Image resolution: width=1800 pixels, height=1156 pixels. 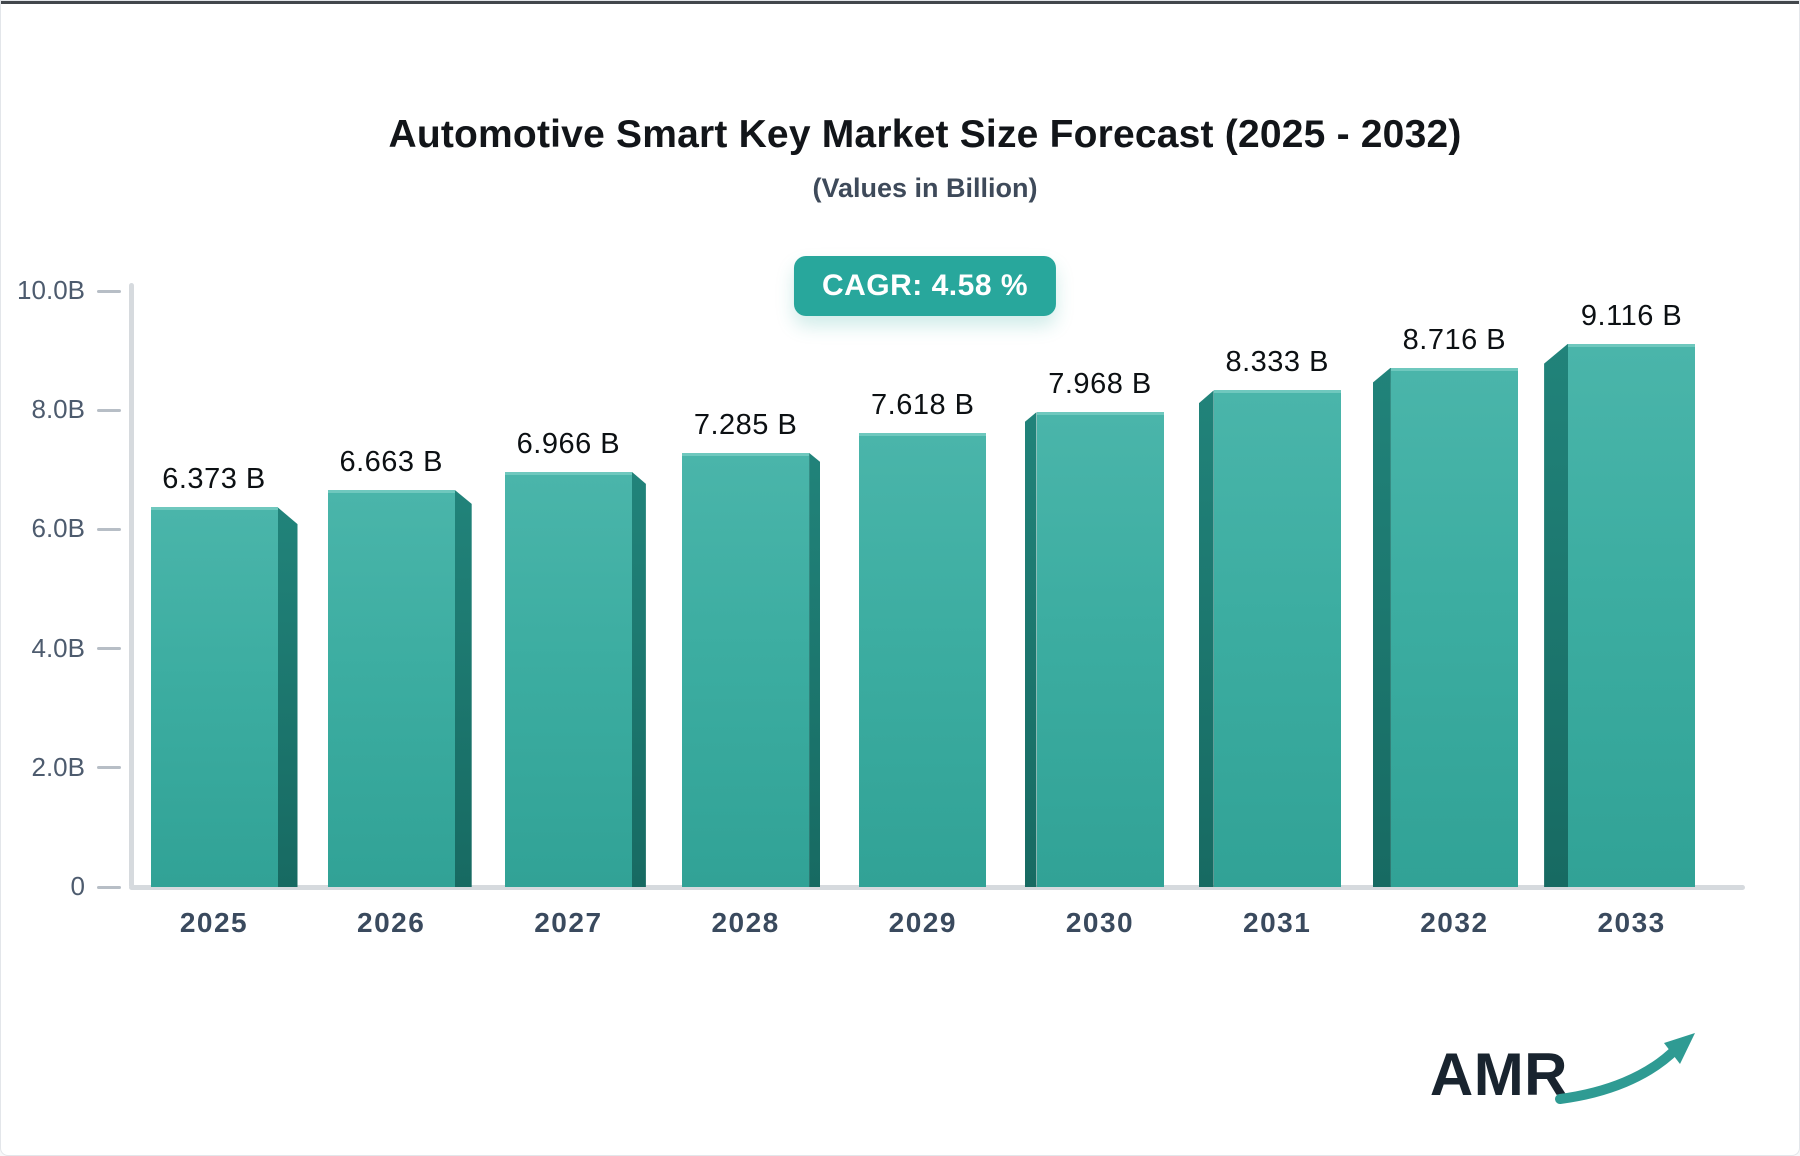 I want to click on bar-2027, so click(x=575, y=679).